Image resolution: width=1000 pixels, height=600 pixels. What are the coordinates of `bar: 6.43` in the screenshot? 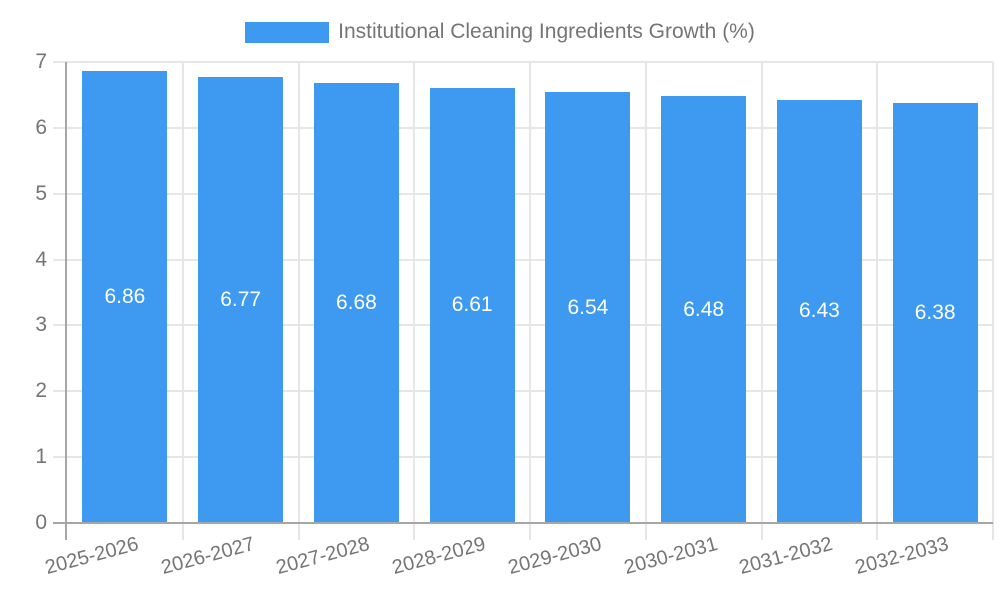 It's located at (819, 311).